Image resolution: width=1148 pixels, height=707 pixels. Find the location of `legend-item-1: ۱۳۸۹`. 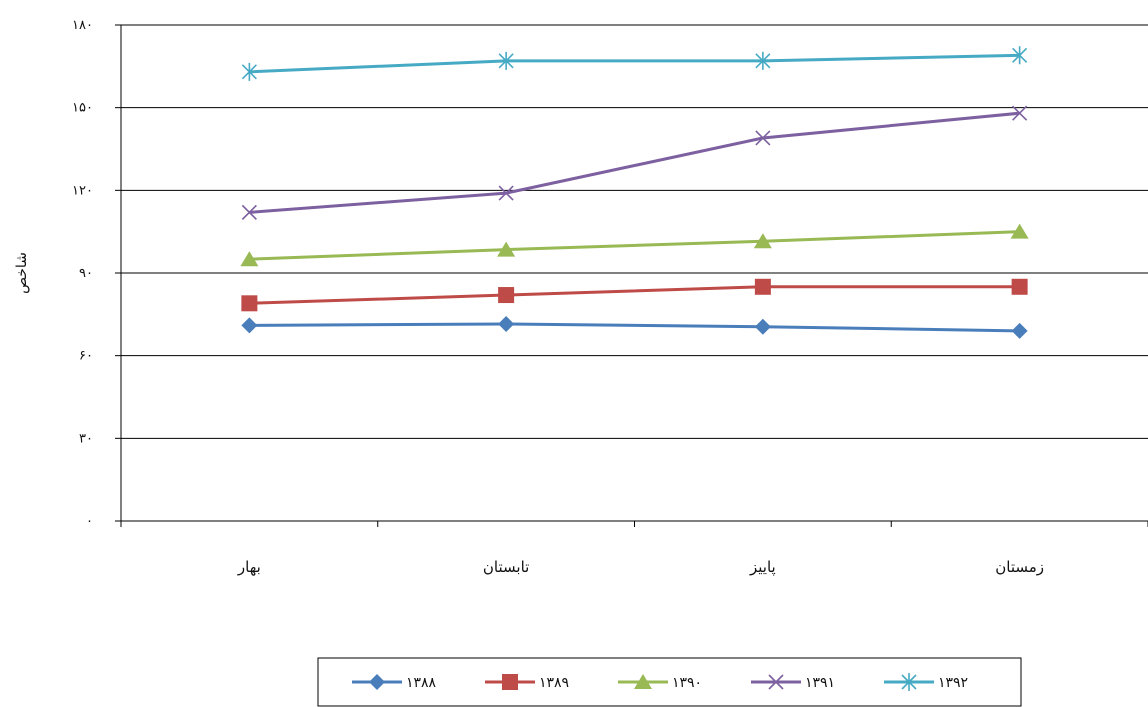

legend-item-1: ۱۳۸۹ is located at coordinates (527, 682).